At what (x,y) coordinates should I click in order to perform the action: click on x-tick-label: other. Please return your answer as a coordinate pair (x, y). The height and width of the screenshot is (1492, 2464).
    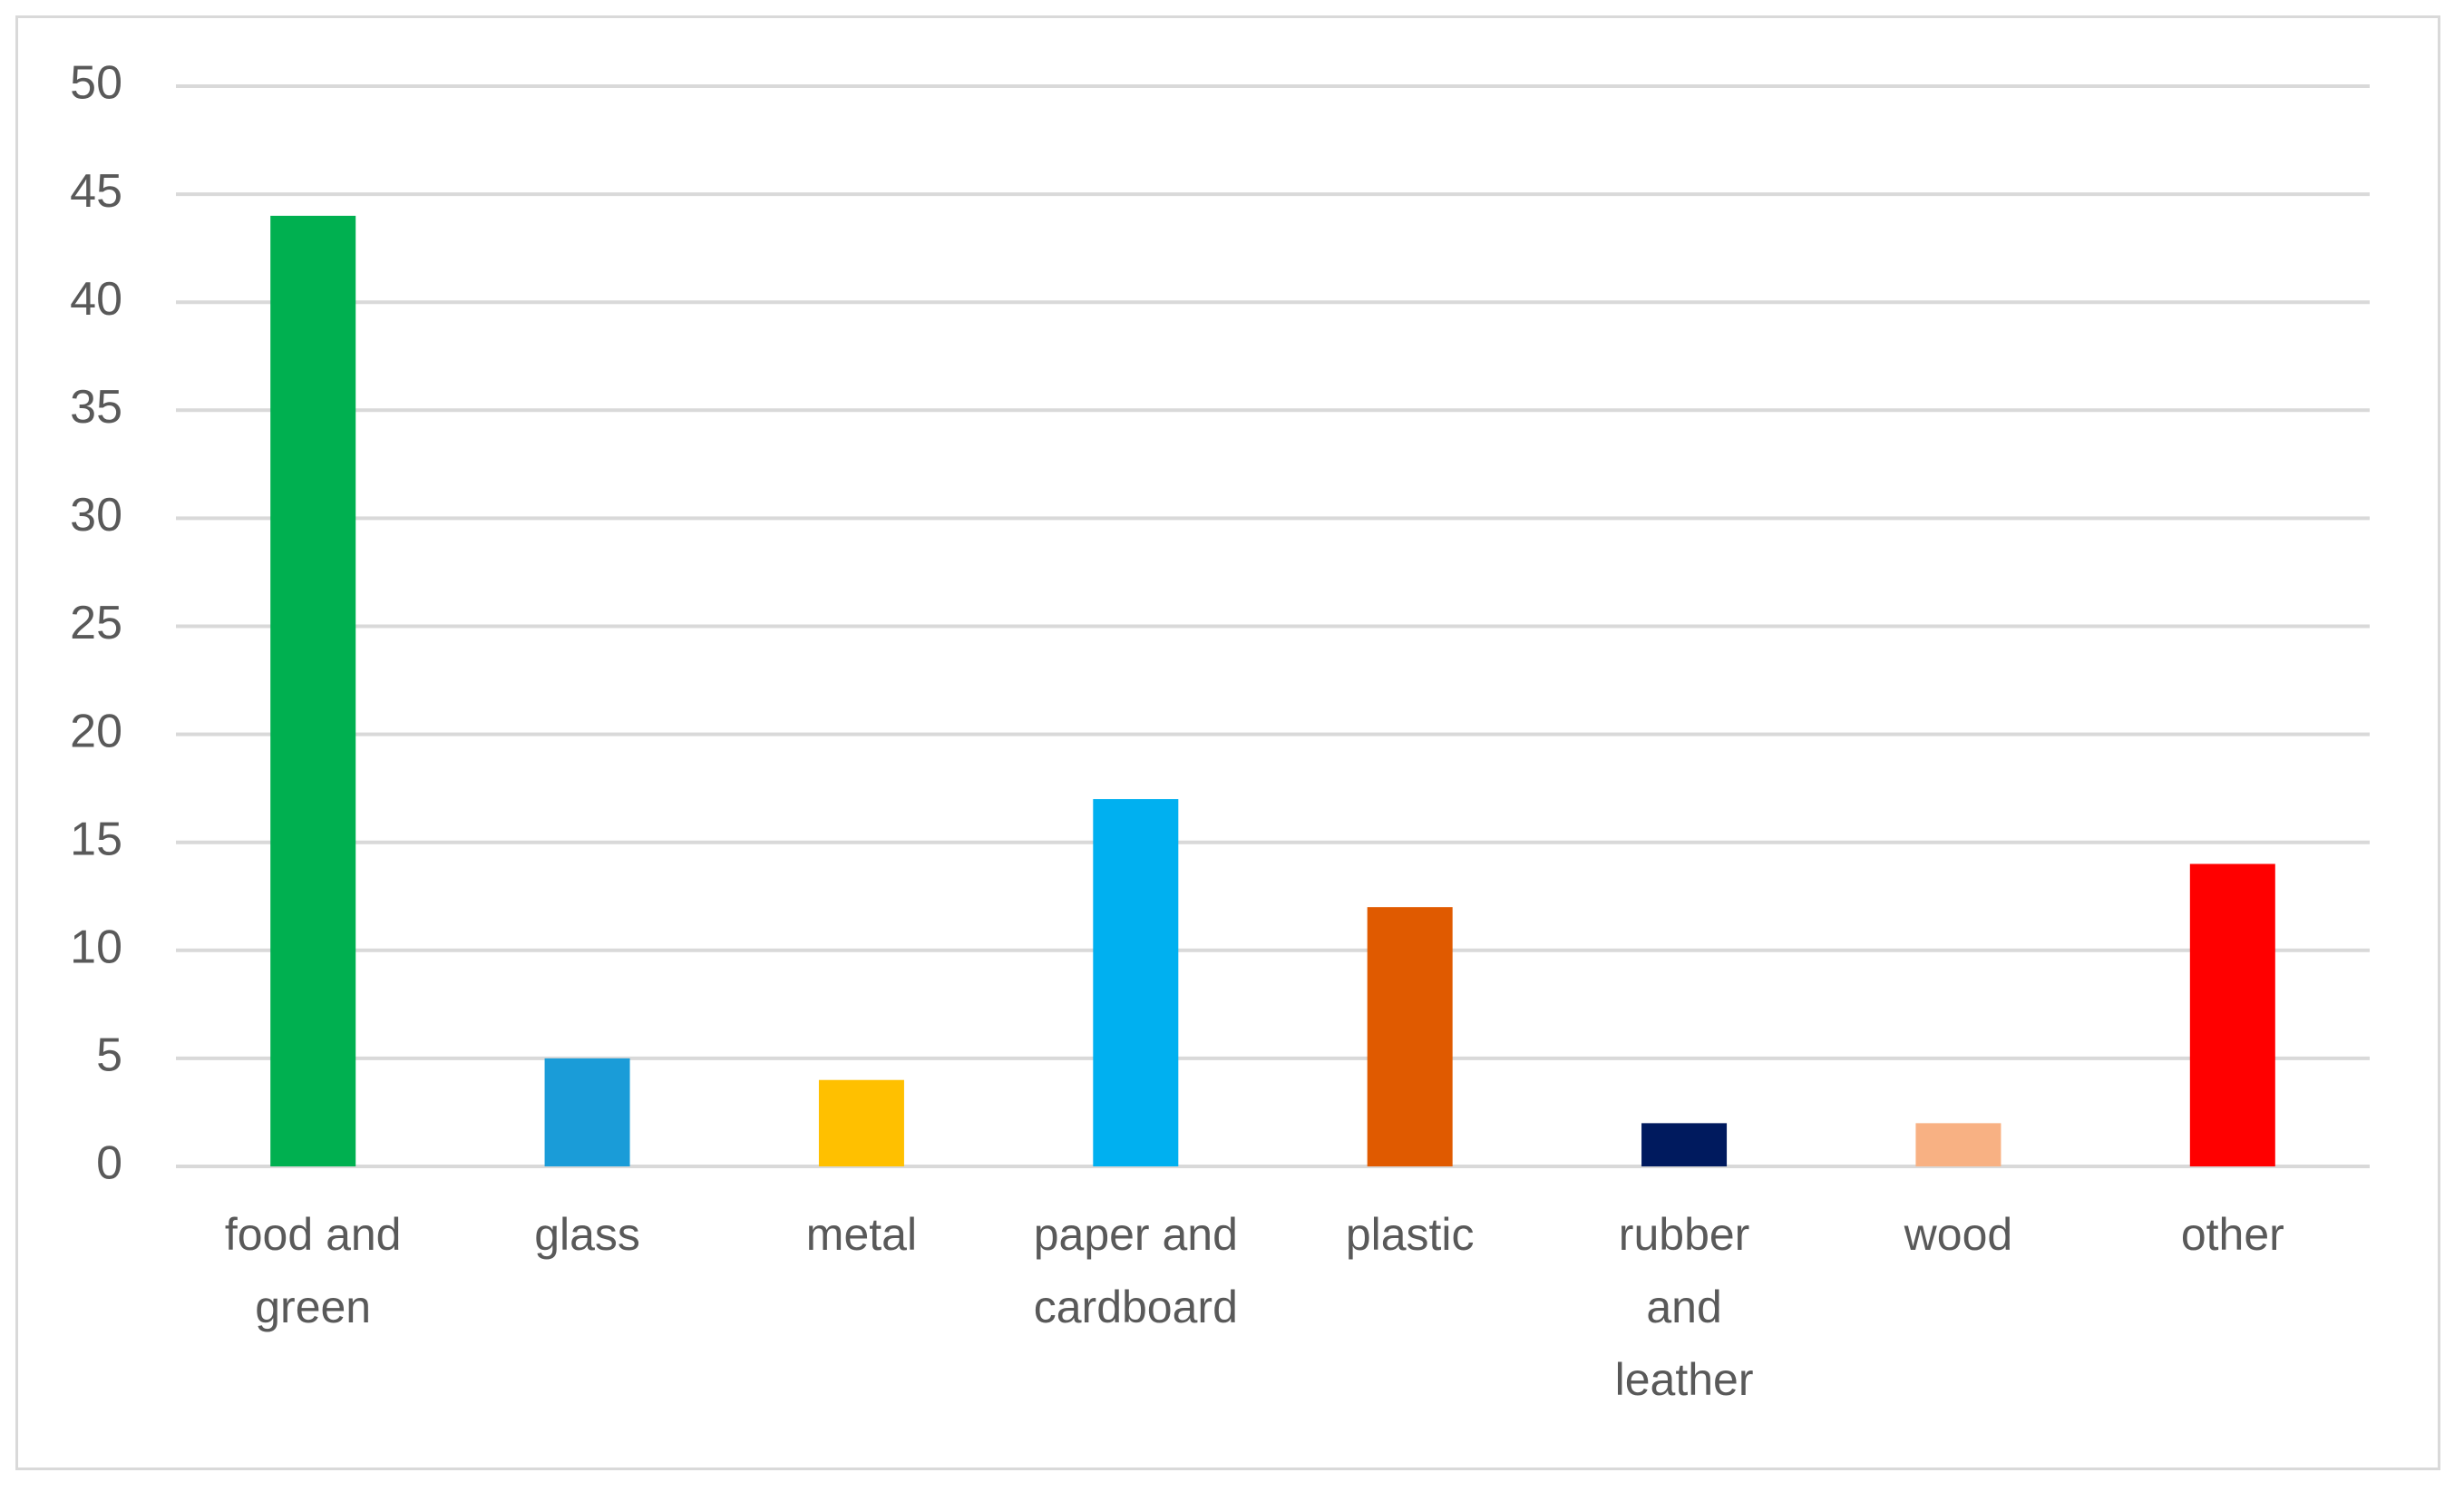
    Looking at the image, I should click on (2232, 1234).